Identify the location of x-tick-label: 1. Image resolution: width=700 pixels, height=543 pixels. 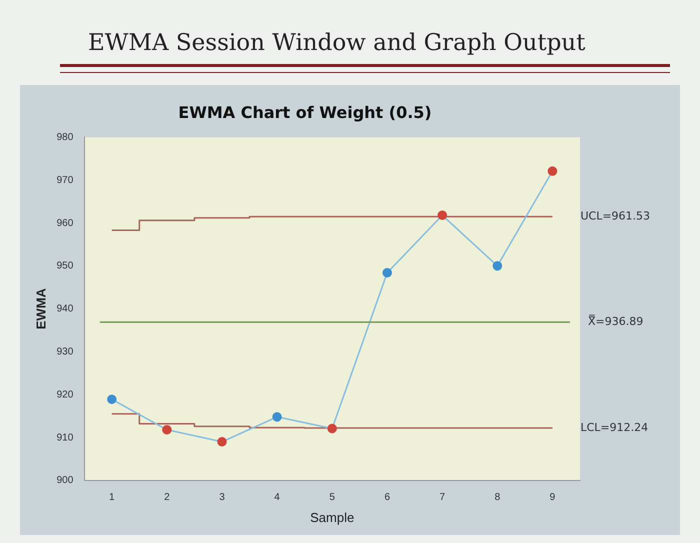
(112, 498).